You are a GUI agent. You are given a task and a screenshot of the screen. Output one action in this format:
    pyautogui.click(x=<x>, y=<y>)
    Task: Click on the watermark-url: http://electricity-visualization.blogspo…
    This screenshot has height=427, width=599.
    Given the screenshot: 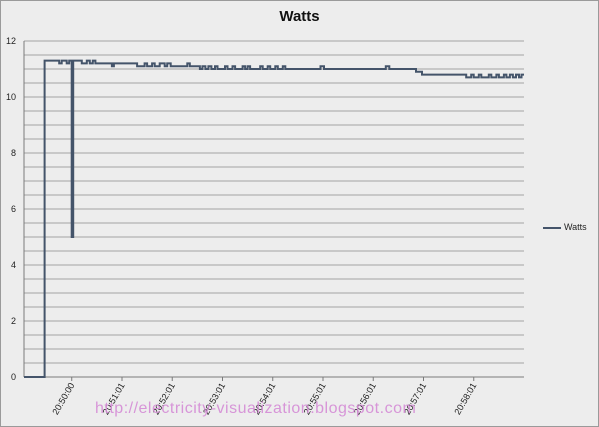 What is the action you would take?
    pyautogui.click(x=256, y=408)
    